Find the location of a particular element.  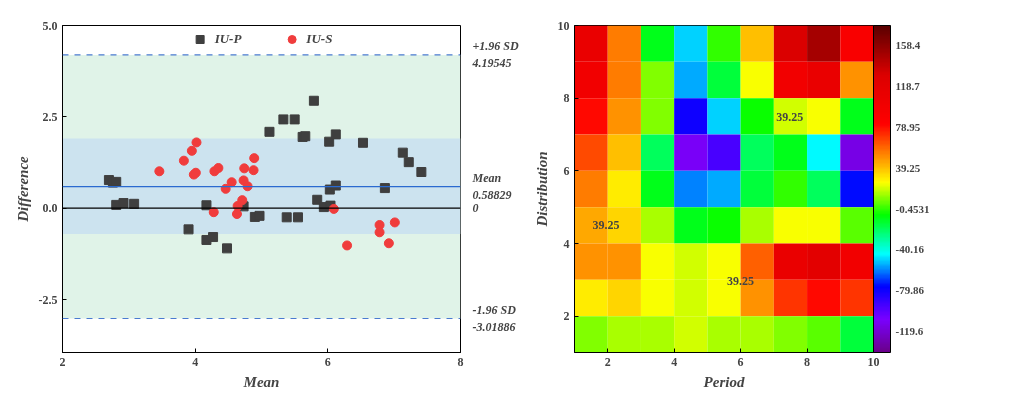

color-bar-label: 118.7 is located at coordinates (908, 85).